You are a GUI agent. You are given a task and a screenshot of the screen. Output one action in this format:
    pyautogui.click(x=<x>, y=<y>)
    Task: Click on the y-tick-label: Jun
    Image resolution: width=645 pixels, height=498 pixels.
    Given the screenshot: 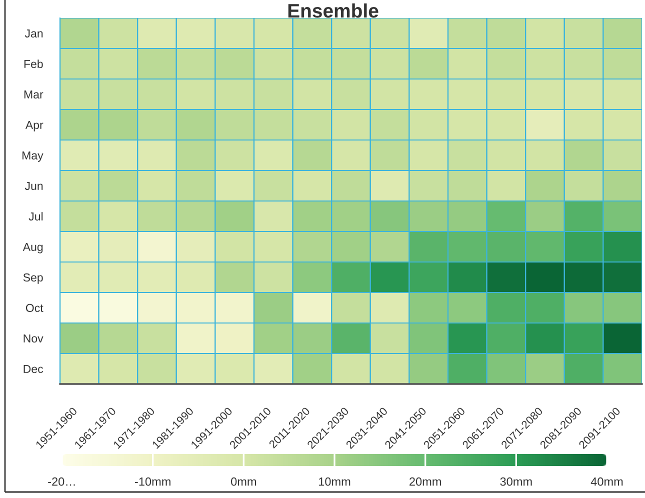 What is the action you would take?
    pyautogui.click(x=33, y=186)
    